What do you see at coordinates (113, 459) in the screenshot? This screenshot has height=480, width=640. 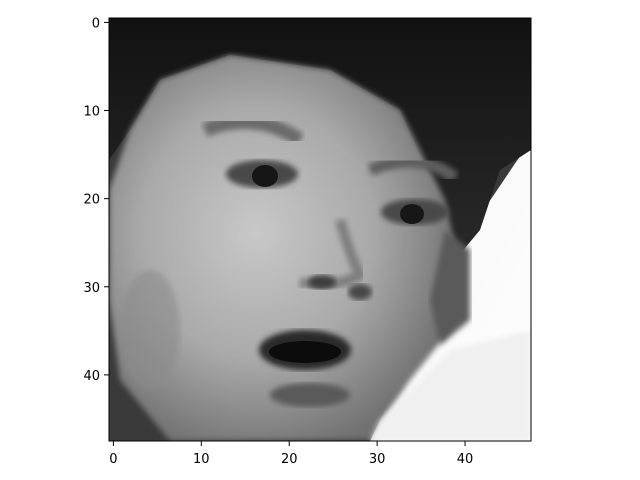 I see `x-tick-label: 0` at bounding box center [113, 459].